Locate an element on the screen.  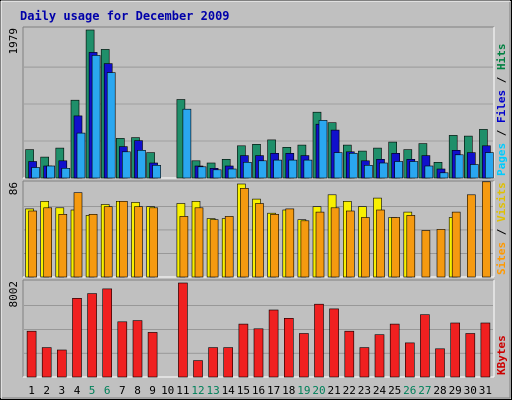
x-tick-label: 21 is located at coordinates (333, 390).